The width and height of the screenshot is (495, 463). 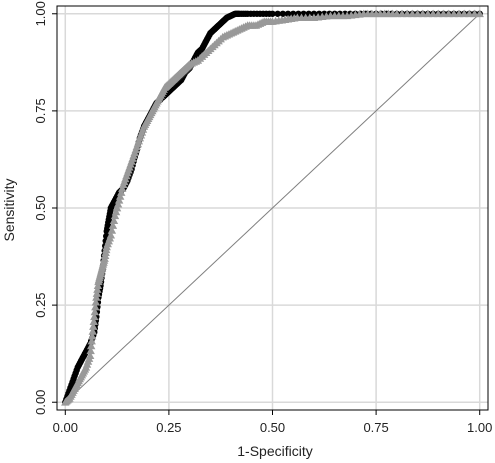 I want to click on y-tick-label: 1.00, so click(x=40, y=13).